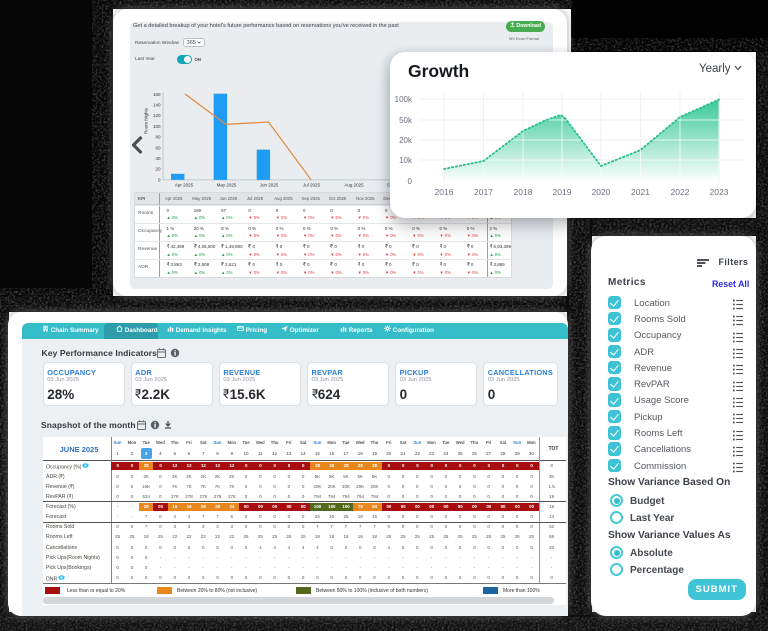 This screenshot has height=631, width=768. I want to click on svg-text: 100k, so click(404, 99).